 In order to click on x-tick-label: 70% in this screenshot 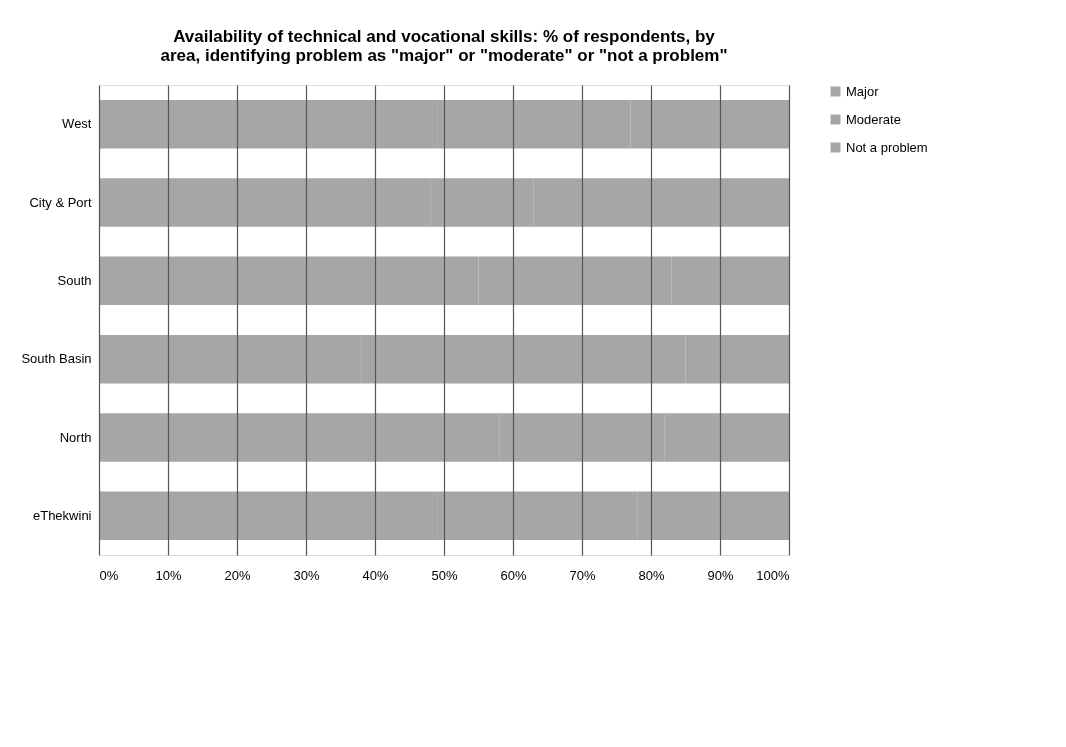, I will do `click(582, 575)`.